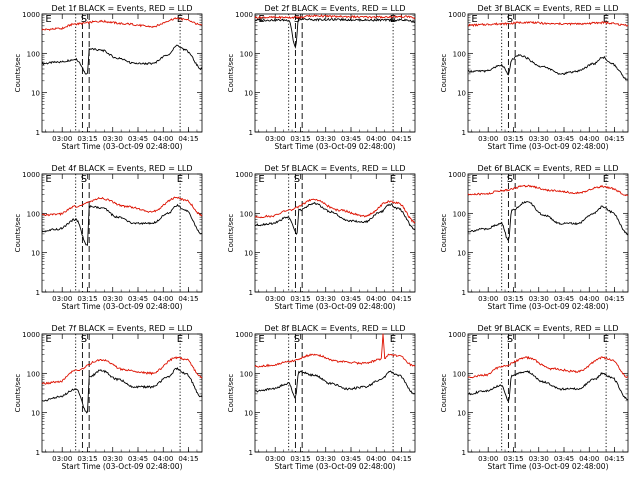  Describe the element at coordinates (121, 328) in the screenshot. I see `panel-title: Det 7f BLACK = Events, RED = LLD` at that location.